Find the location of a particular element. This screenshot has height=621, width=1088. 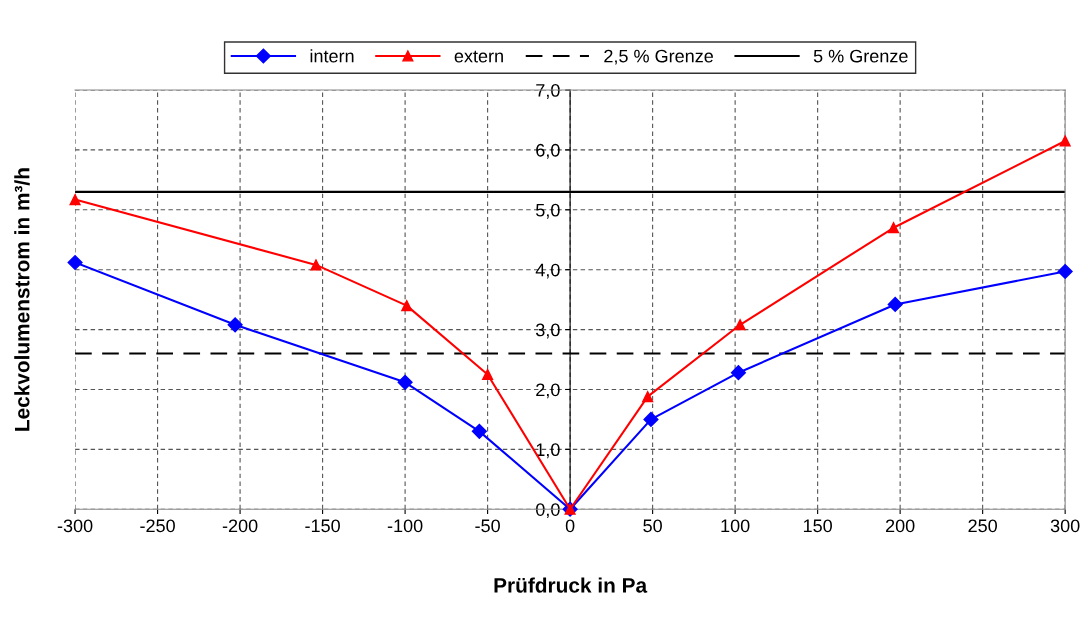

x-tick-label: -300 is located at coordinates (75, 526).